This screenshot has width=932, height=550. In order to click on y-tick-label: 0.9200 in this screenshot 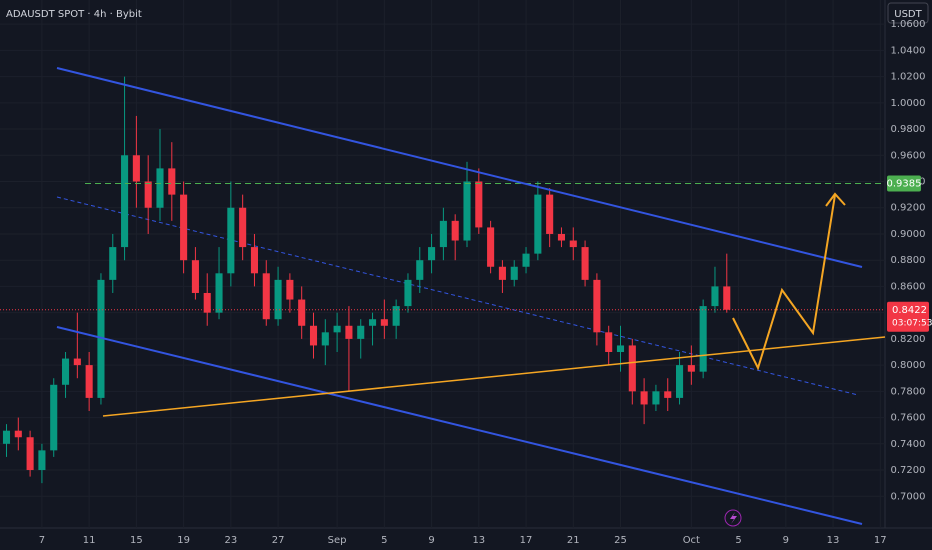, I will do `click(908, 208)`.